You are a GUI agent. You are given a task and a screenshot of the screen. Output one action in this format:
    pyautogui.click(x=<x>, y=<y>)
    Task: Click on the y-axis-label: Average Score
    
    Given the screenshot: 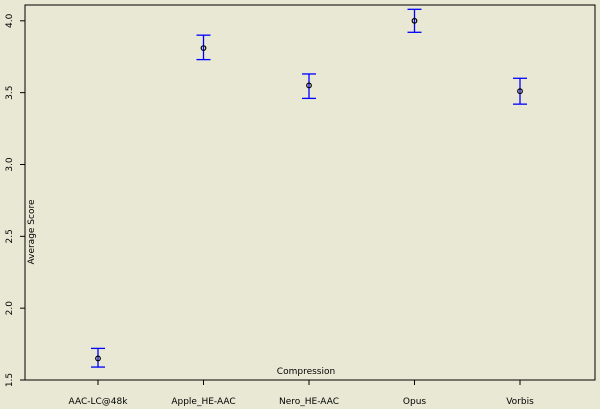 What is the action you would take?
    pyautogui.click(x=32, y=231)
    